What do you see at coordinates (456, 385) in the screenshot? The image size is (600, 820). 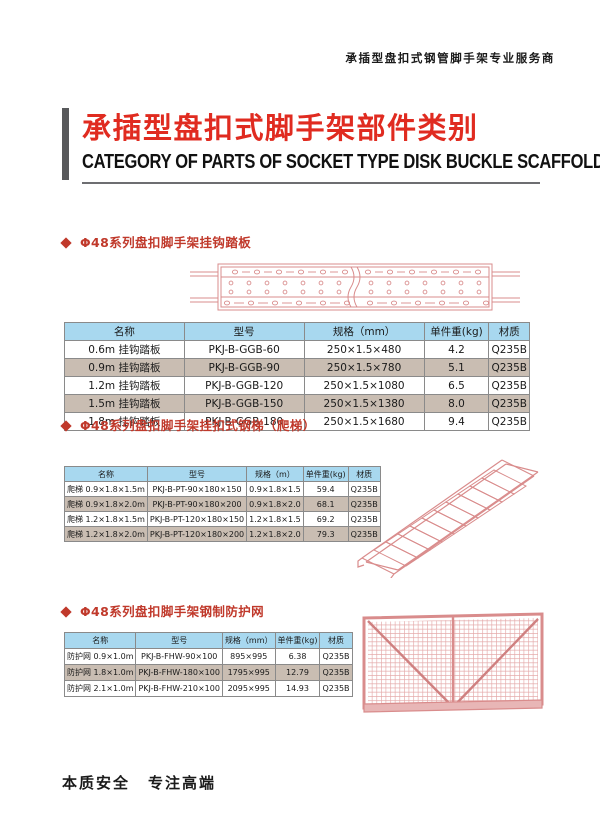 I see `cell-weight: 6.5` at bounding box center [456, 385].